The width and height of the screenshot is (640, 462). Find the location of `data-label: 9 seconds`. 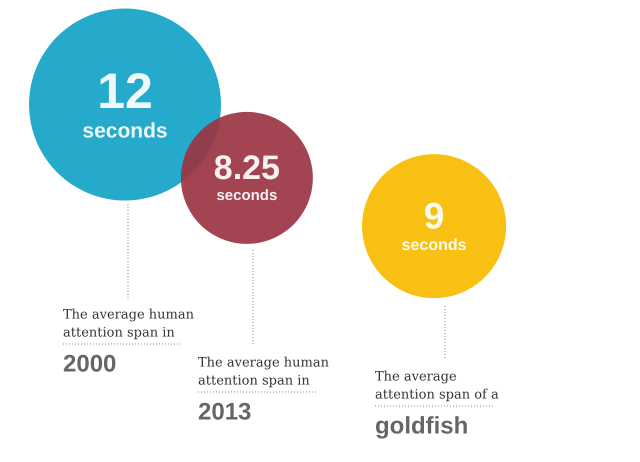

data-label: 9 seconds is located at coordinates (434, 224).